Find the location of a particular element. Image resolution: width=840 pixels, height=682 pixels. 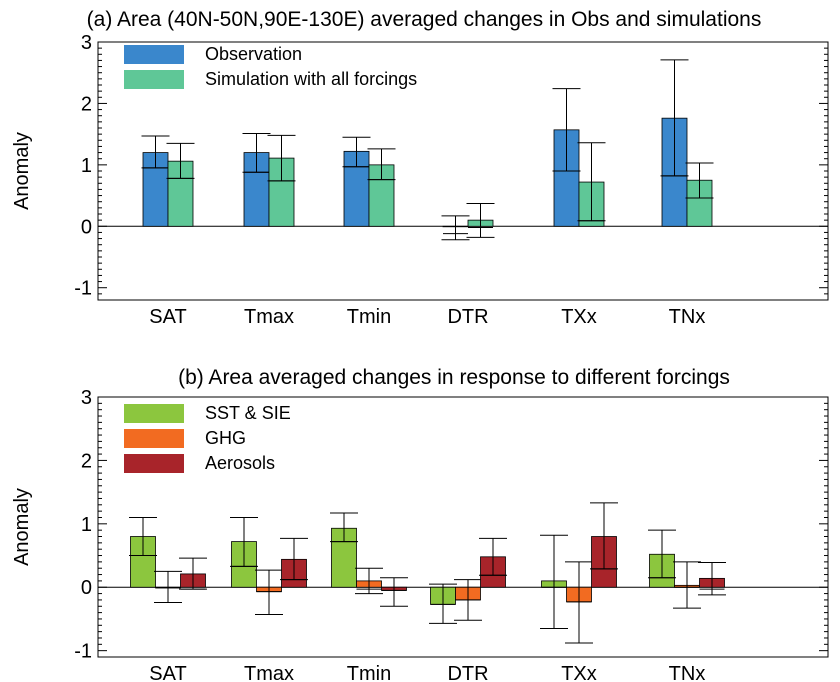

legend-label: Observation is located at coordinates (253, 54).